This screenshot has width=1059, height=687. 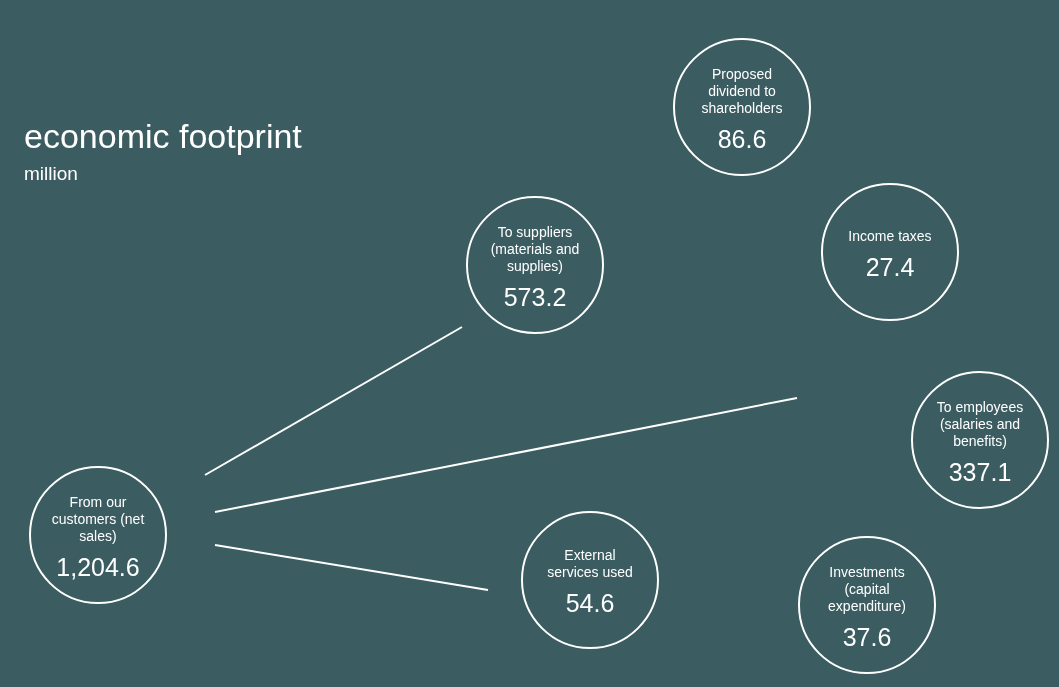 What do you see at coordinates (980, 423) in the screenshot?
I see `category-label: To employees (salaries and benefits)` at bounding box center [980, 423].